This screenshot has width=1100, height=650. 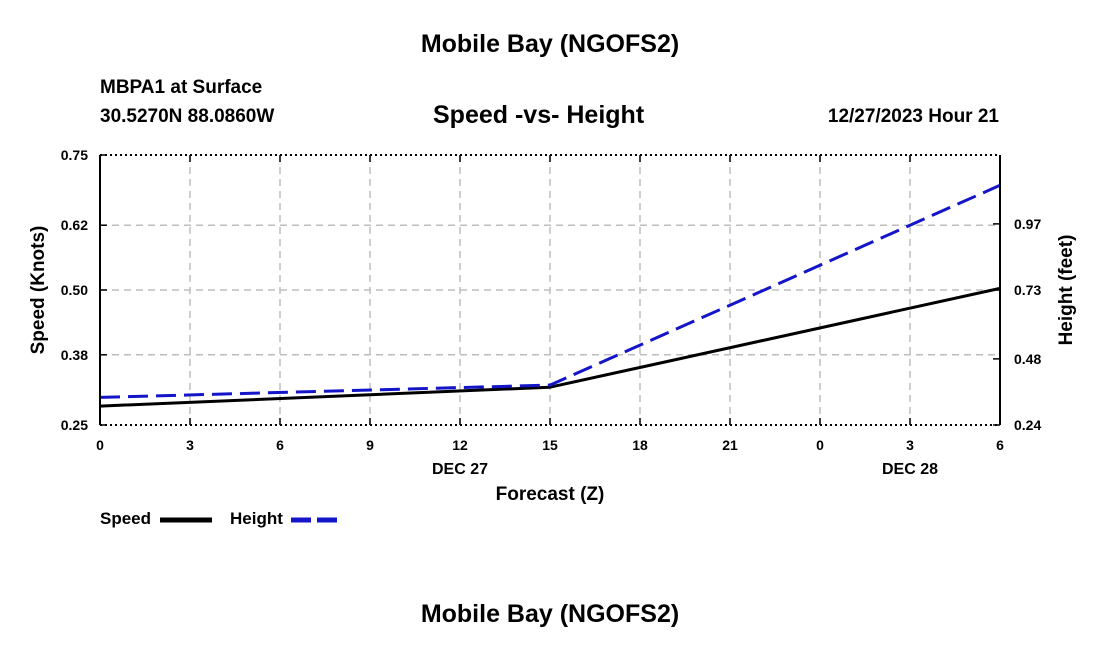 What do you see at coordinates (913, 116) in the screenshot?
I see `forecast-timestamp: 12/27/2023 Hour 21` at bounding box center [913, 116].